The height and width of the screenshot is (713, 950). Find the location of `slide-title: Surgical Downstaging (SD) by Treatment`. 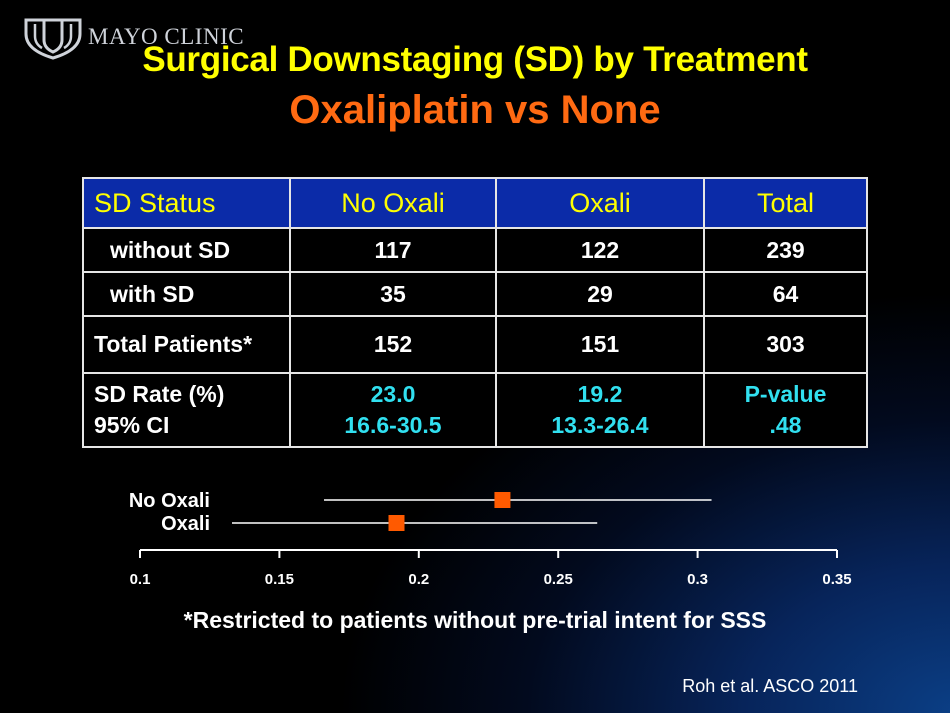

slide-title: Surgical Downstaging (SD) by Treatment is located at coordinates (475, 59).